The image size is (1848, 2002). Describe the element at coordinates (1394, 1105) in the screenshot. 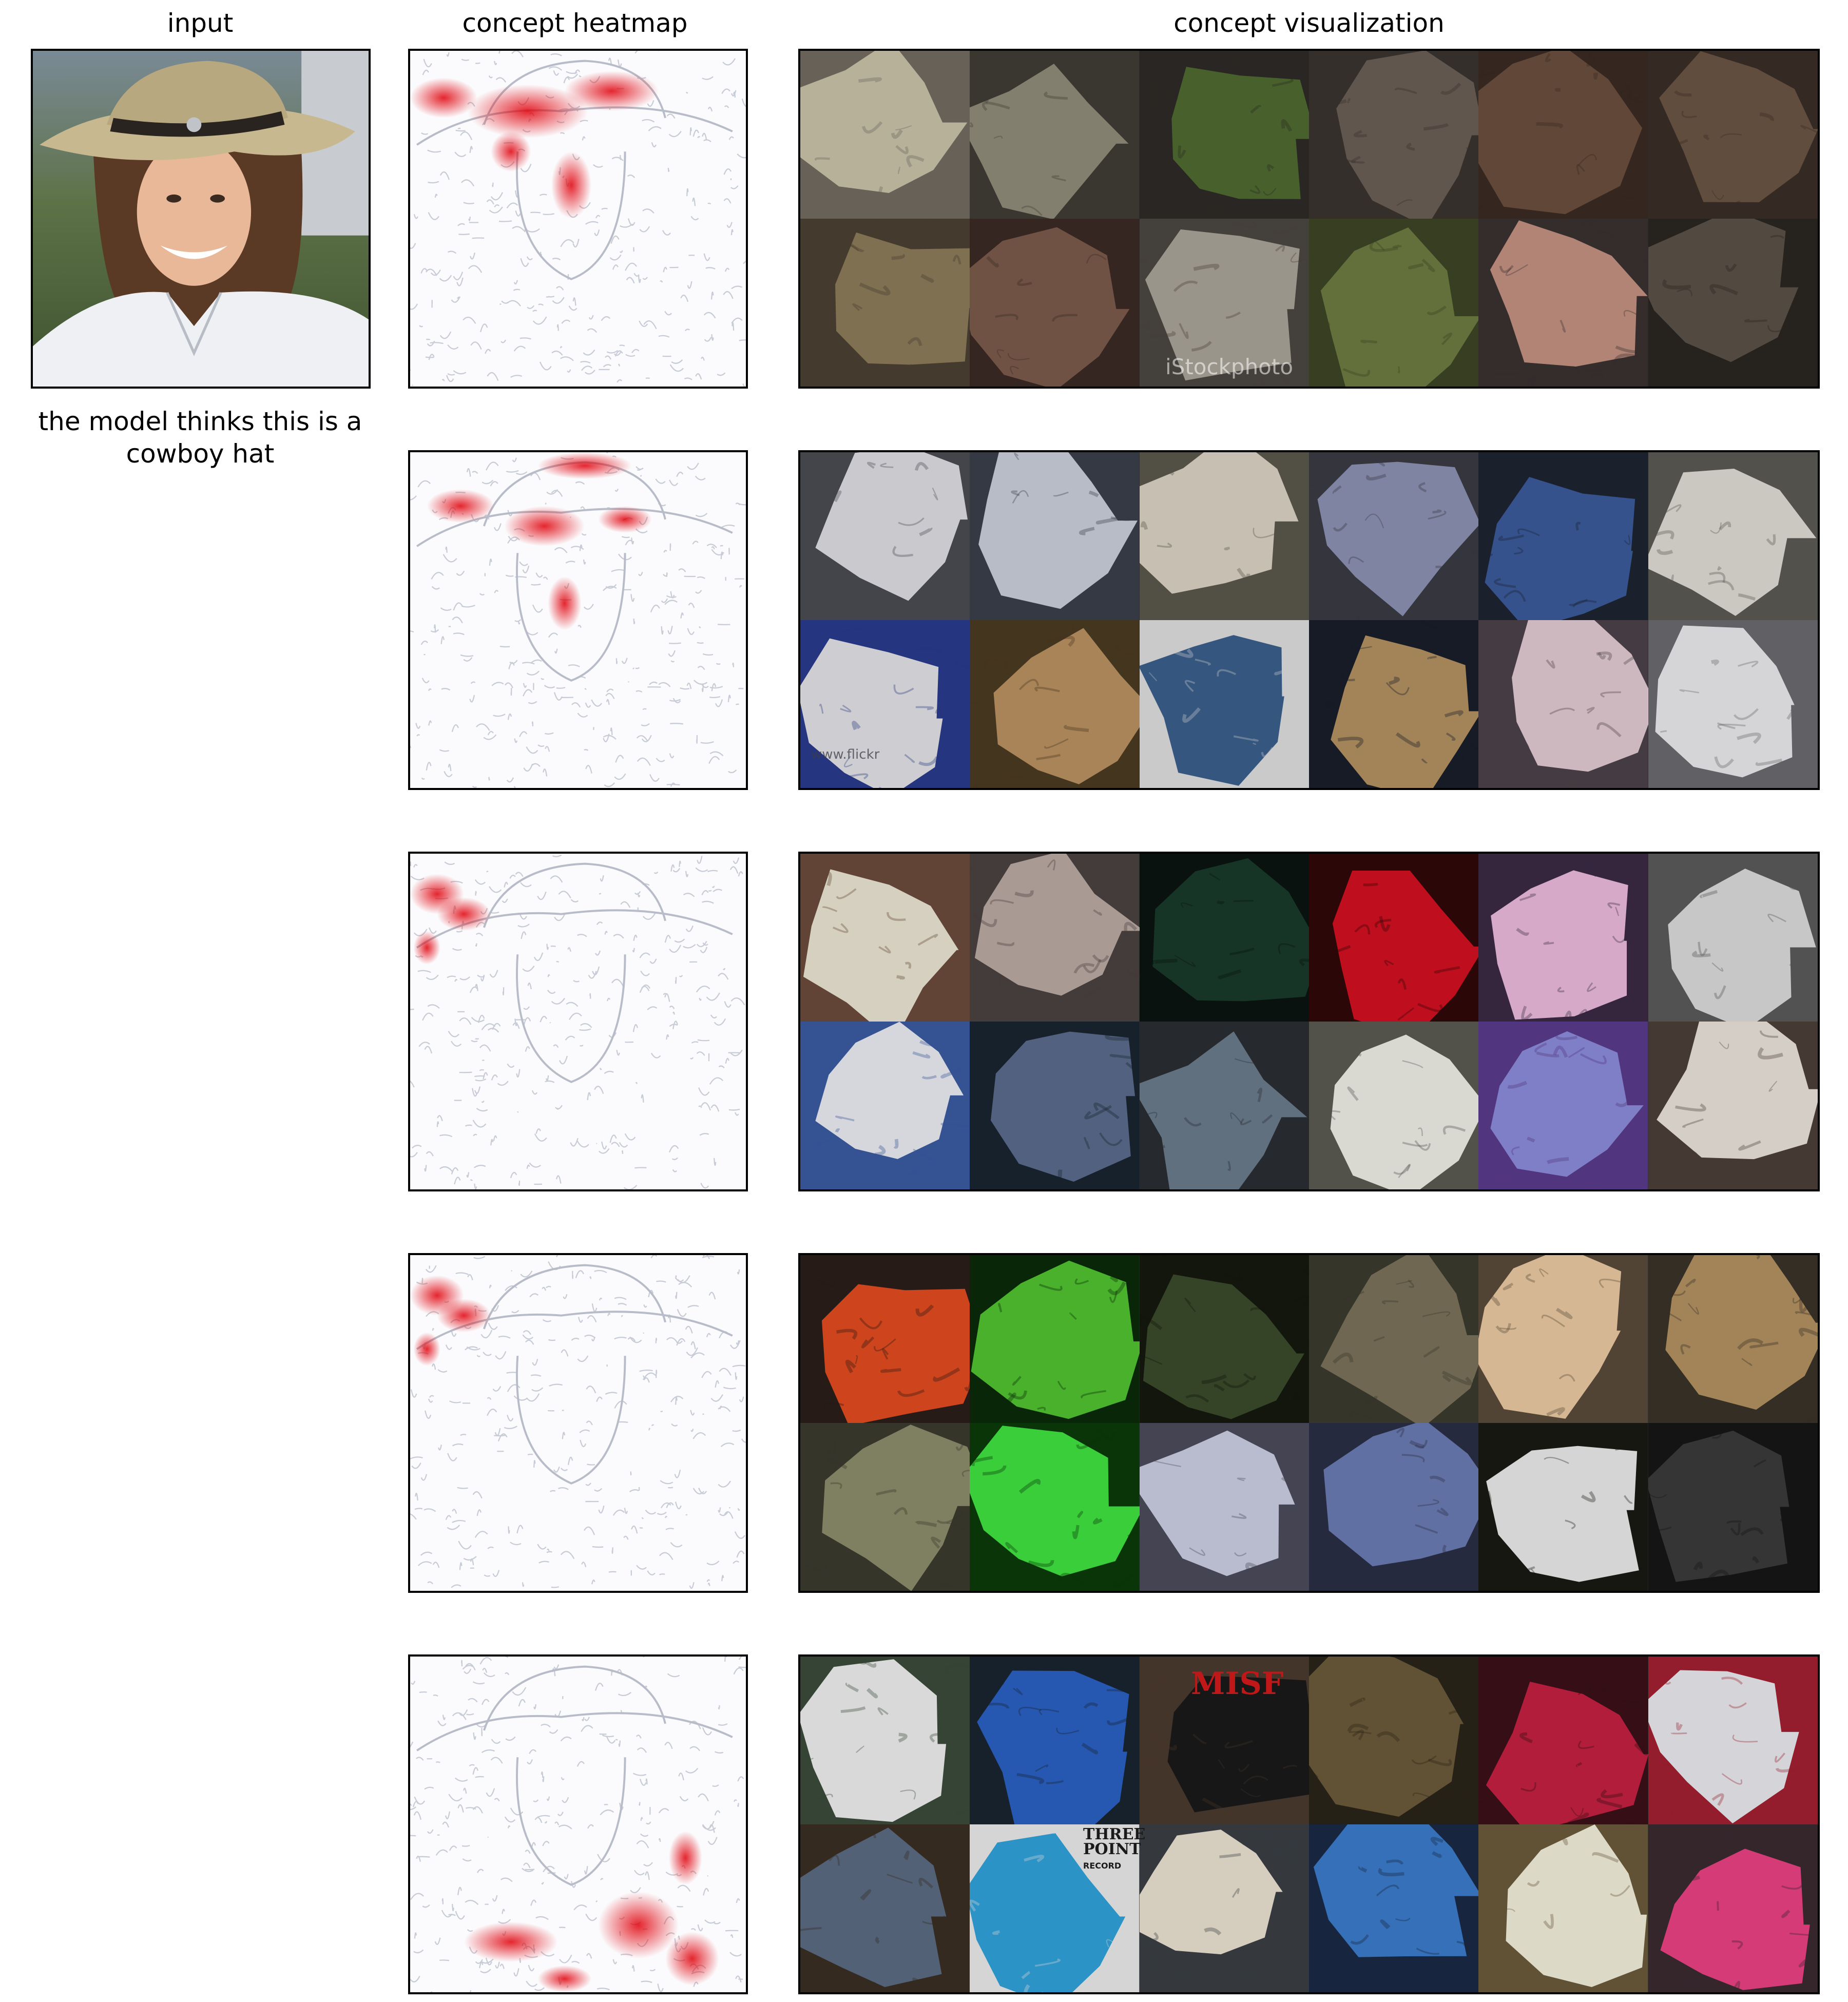

I see `tile-image` at that location.